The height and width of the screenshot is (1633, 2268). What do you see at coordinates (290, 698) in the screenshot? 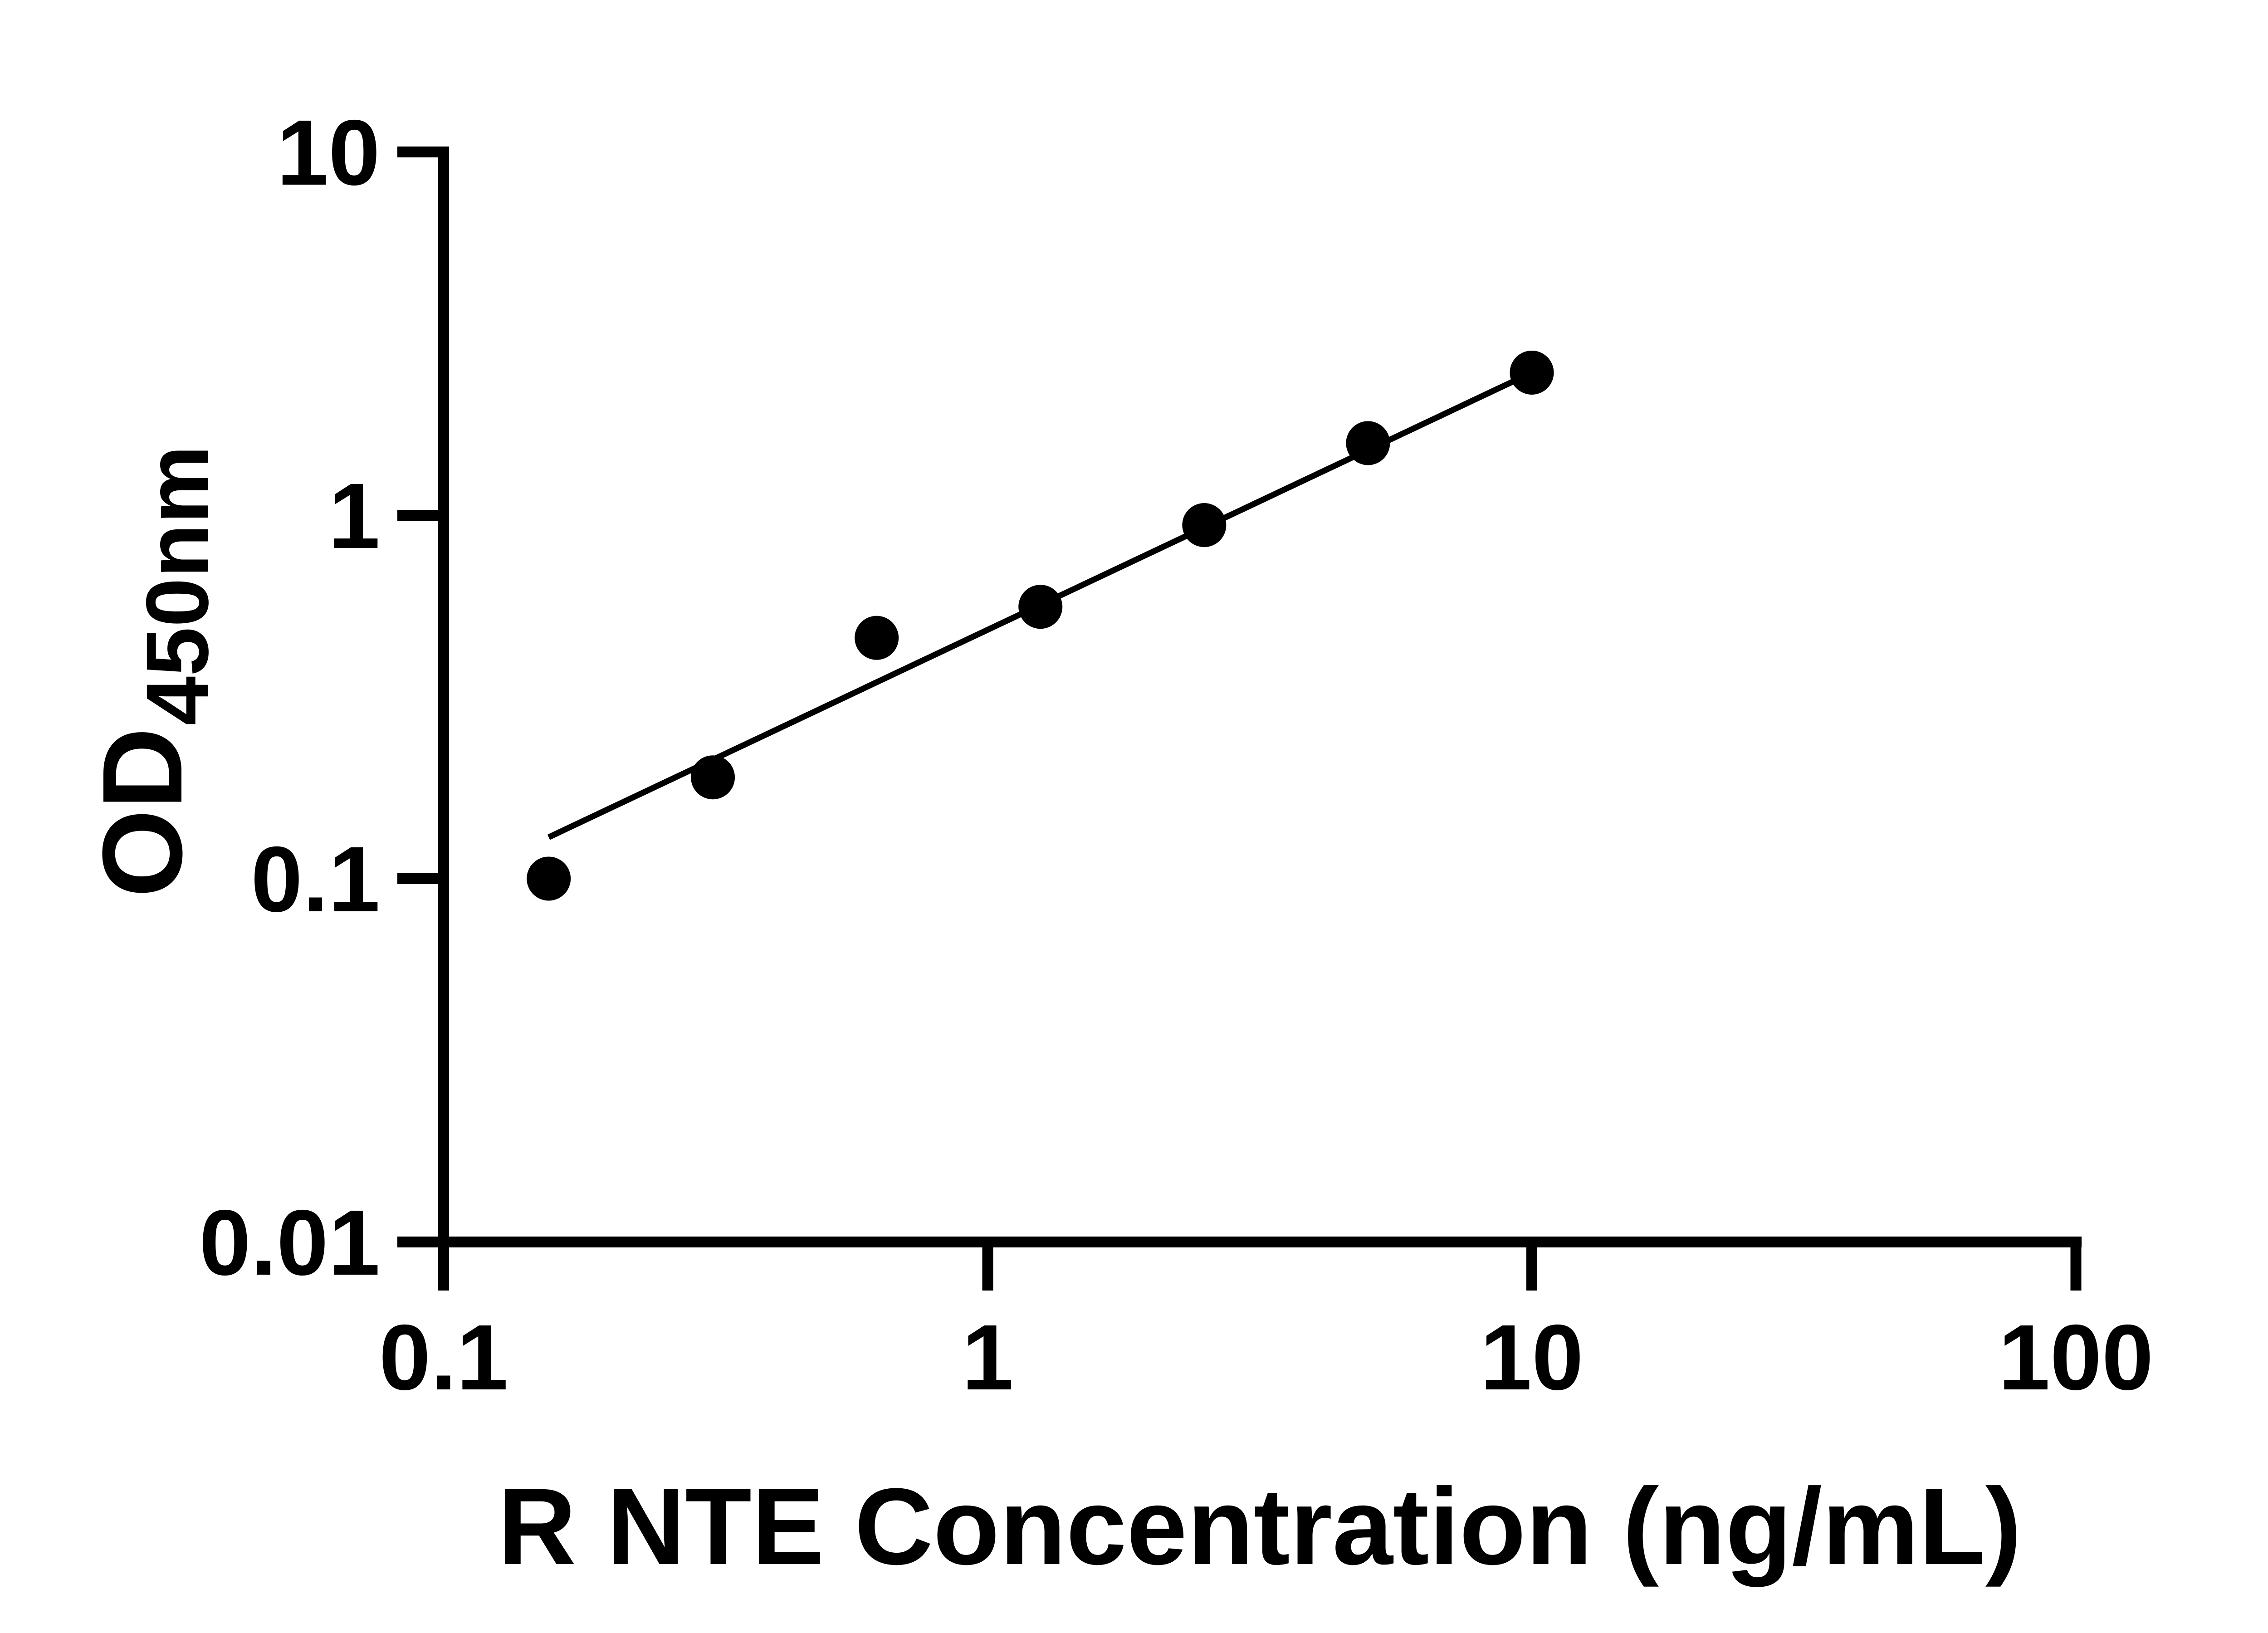
I see `y-axis-tick-labels: 10 1 0.1 0.01` at bounding box center [290, 698].